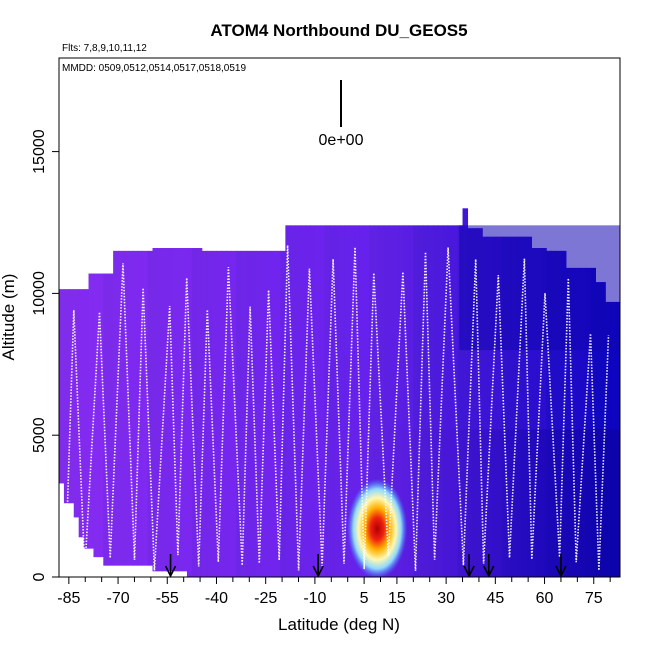 The width and height of the screenshot is (650, 650). Describe the element at coordinates (397, 598) in the screenshot. I see `x-tick-label: 15` at that location.